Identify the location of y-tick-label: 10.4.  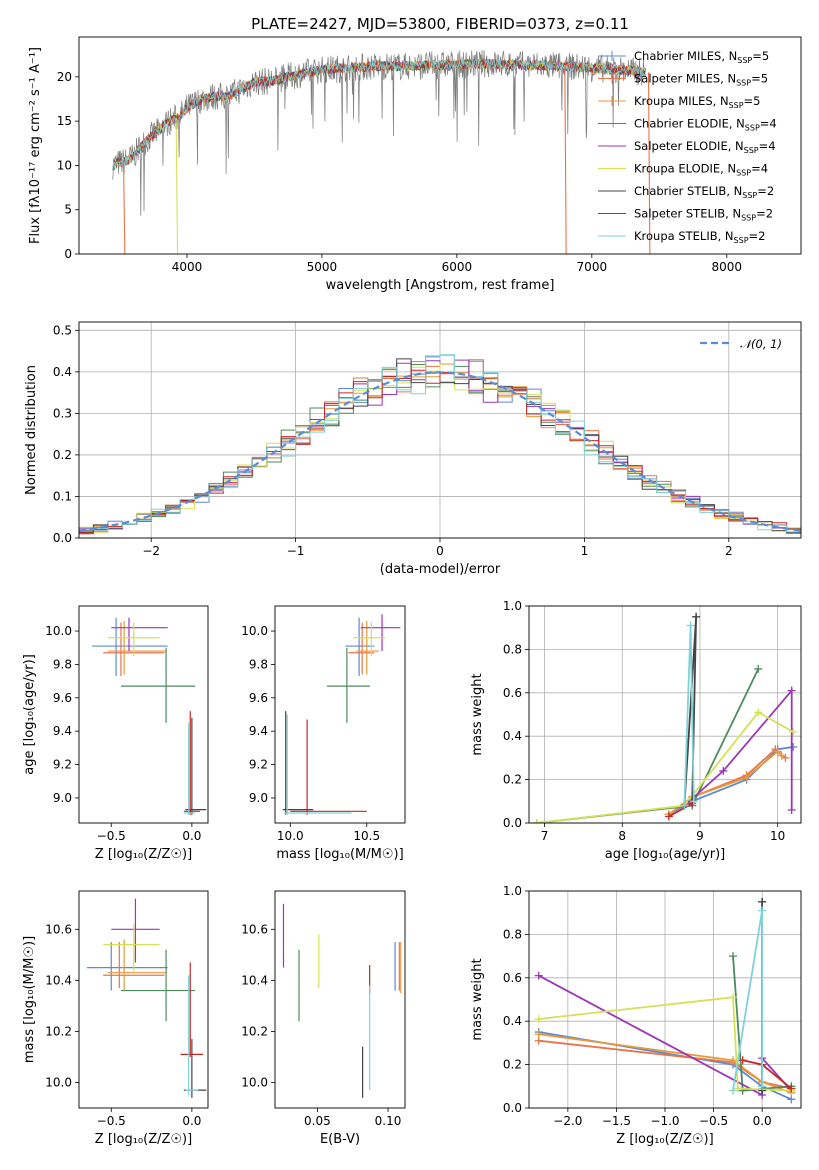
(58, 980).